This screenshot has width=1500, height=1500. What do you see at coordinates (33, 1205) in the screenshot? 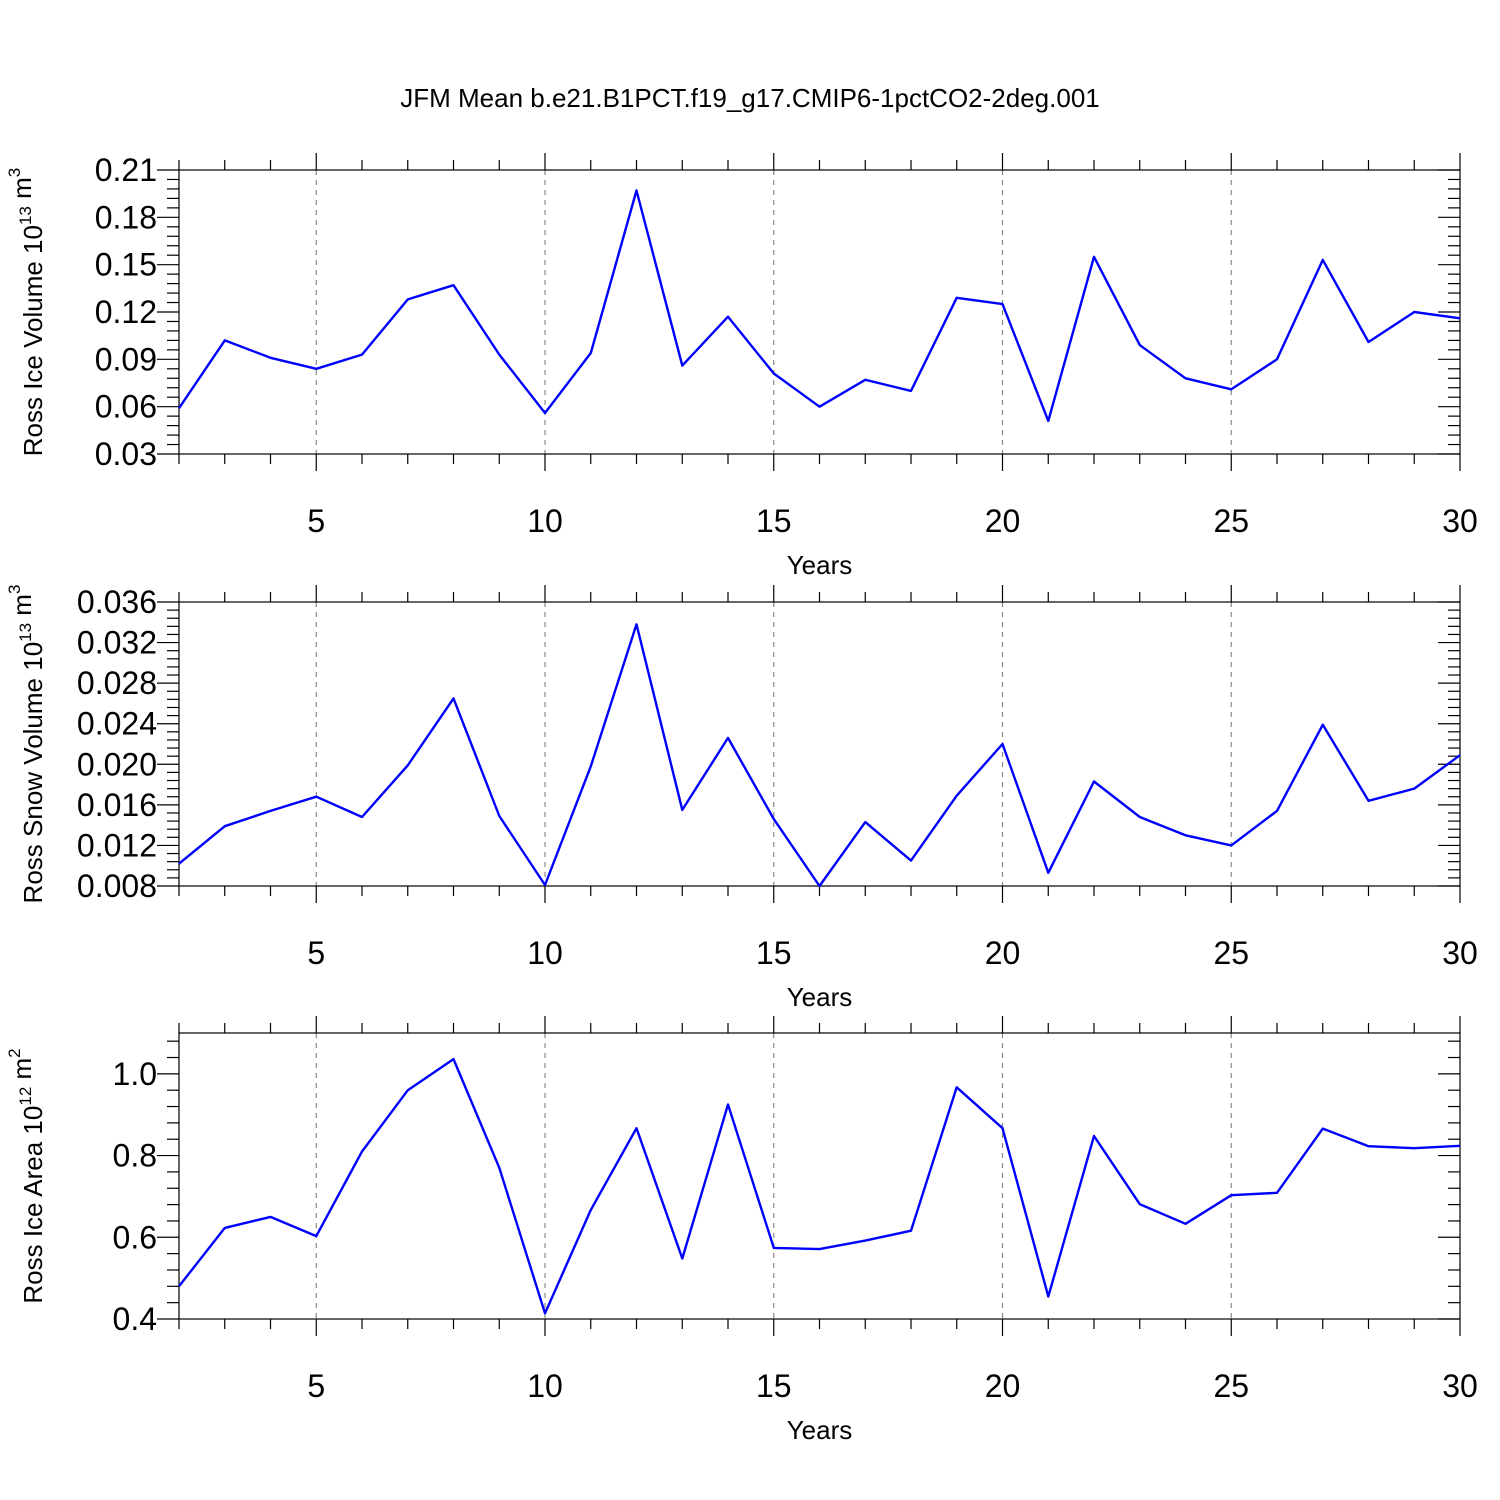
I see `axis-title-part: Ross Ice Area 10` at bounding box center [33, 1205].